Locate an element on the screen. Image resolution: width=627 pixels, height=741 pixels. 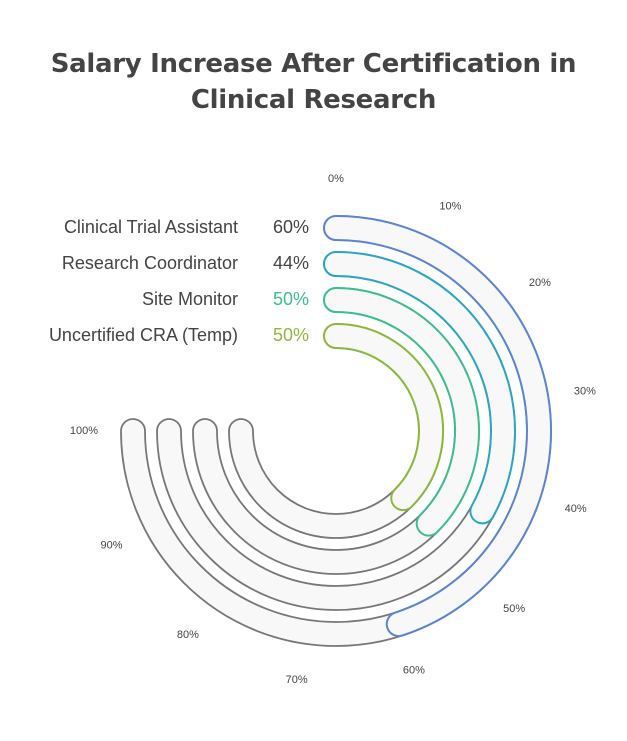
chart-title-line-1: Salary Increase After Certification in is located at coordinates (313, 64).